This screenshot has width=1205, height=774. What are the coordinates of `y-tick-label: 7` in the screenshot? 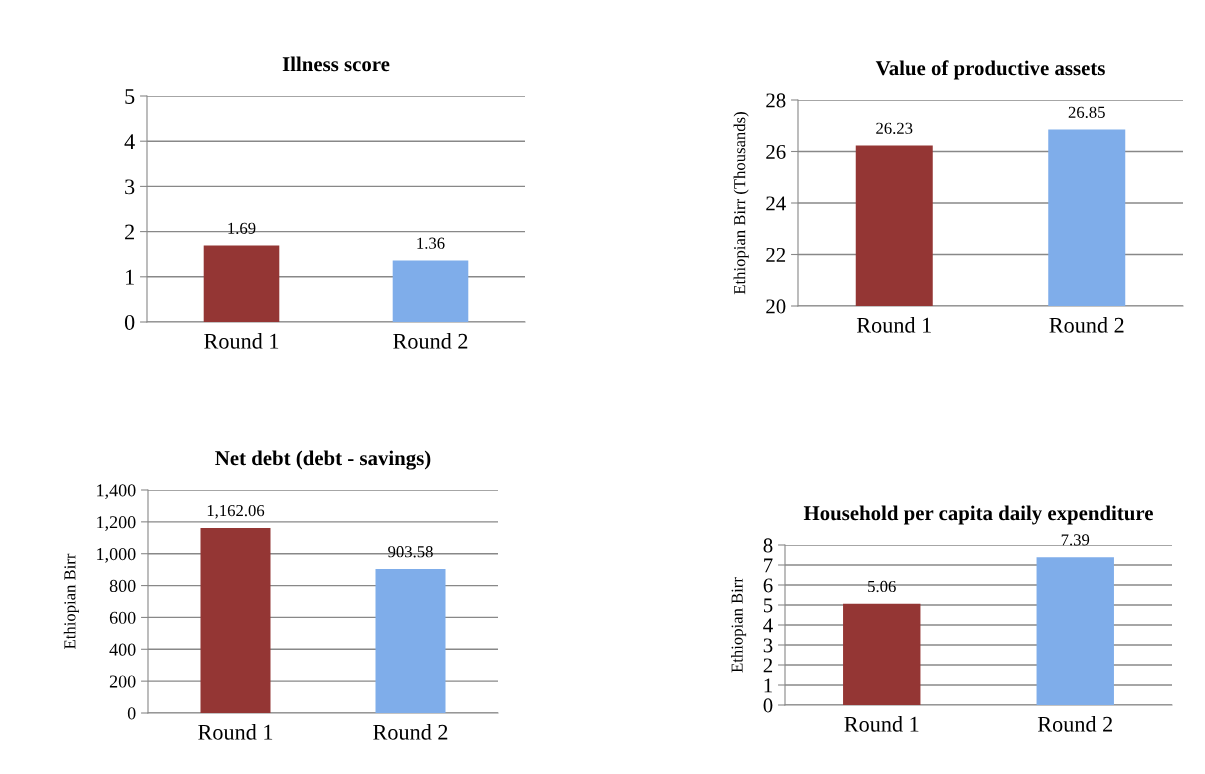 It's located at (768, 565).